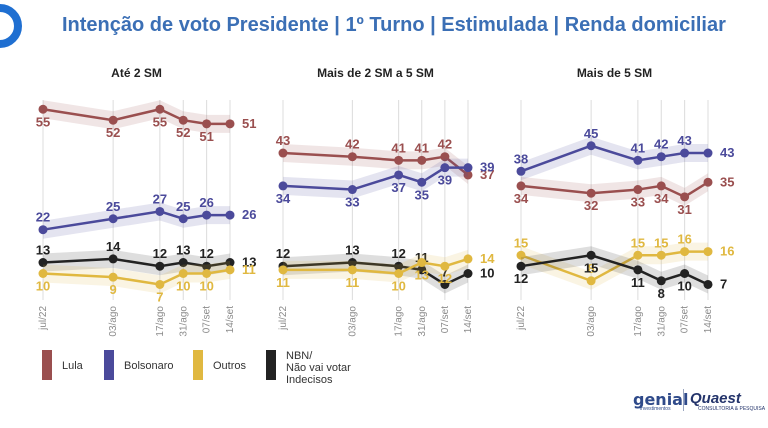  Describe the element at coordinates (113, 132) in the screenshot. I see `data-label-ate-2-sm-lula-1: 52` at that location.